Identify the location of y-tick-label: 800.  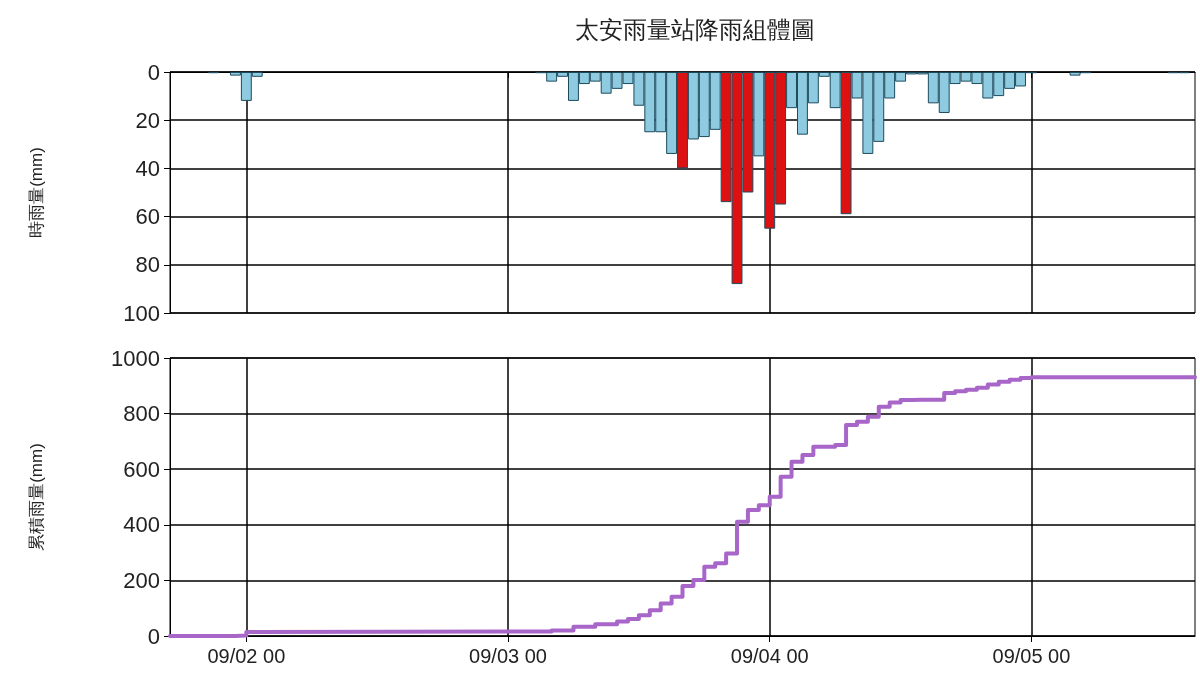
(141, 414).